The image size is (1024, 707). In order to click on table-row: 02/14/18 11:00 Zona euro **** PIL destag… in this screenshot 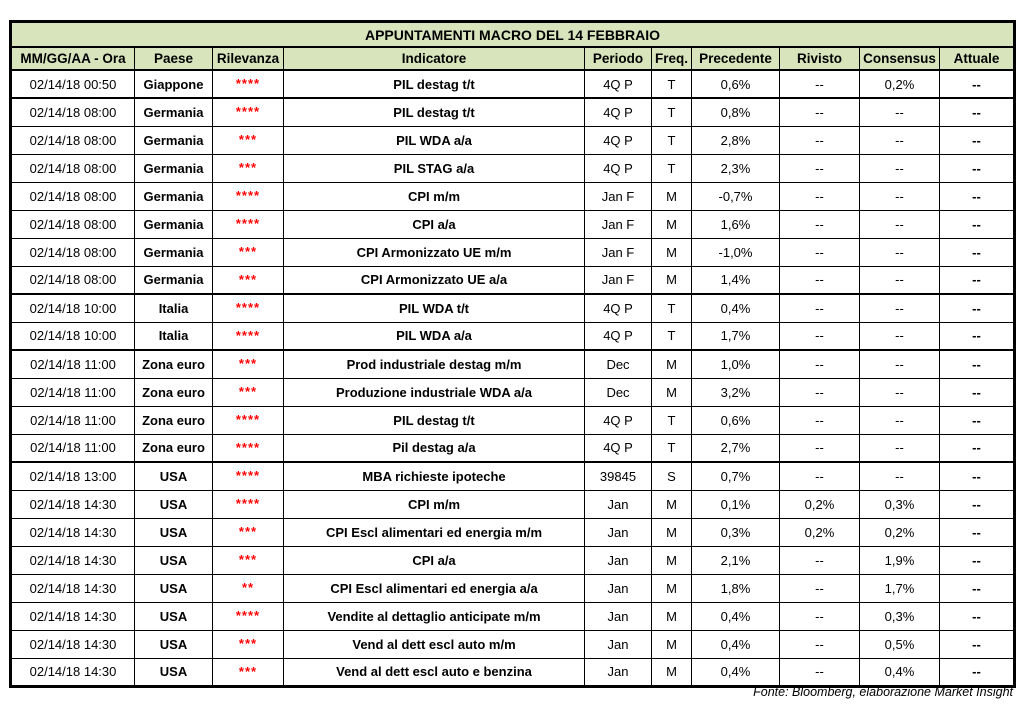, I will do `click(513, 420)`.